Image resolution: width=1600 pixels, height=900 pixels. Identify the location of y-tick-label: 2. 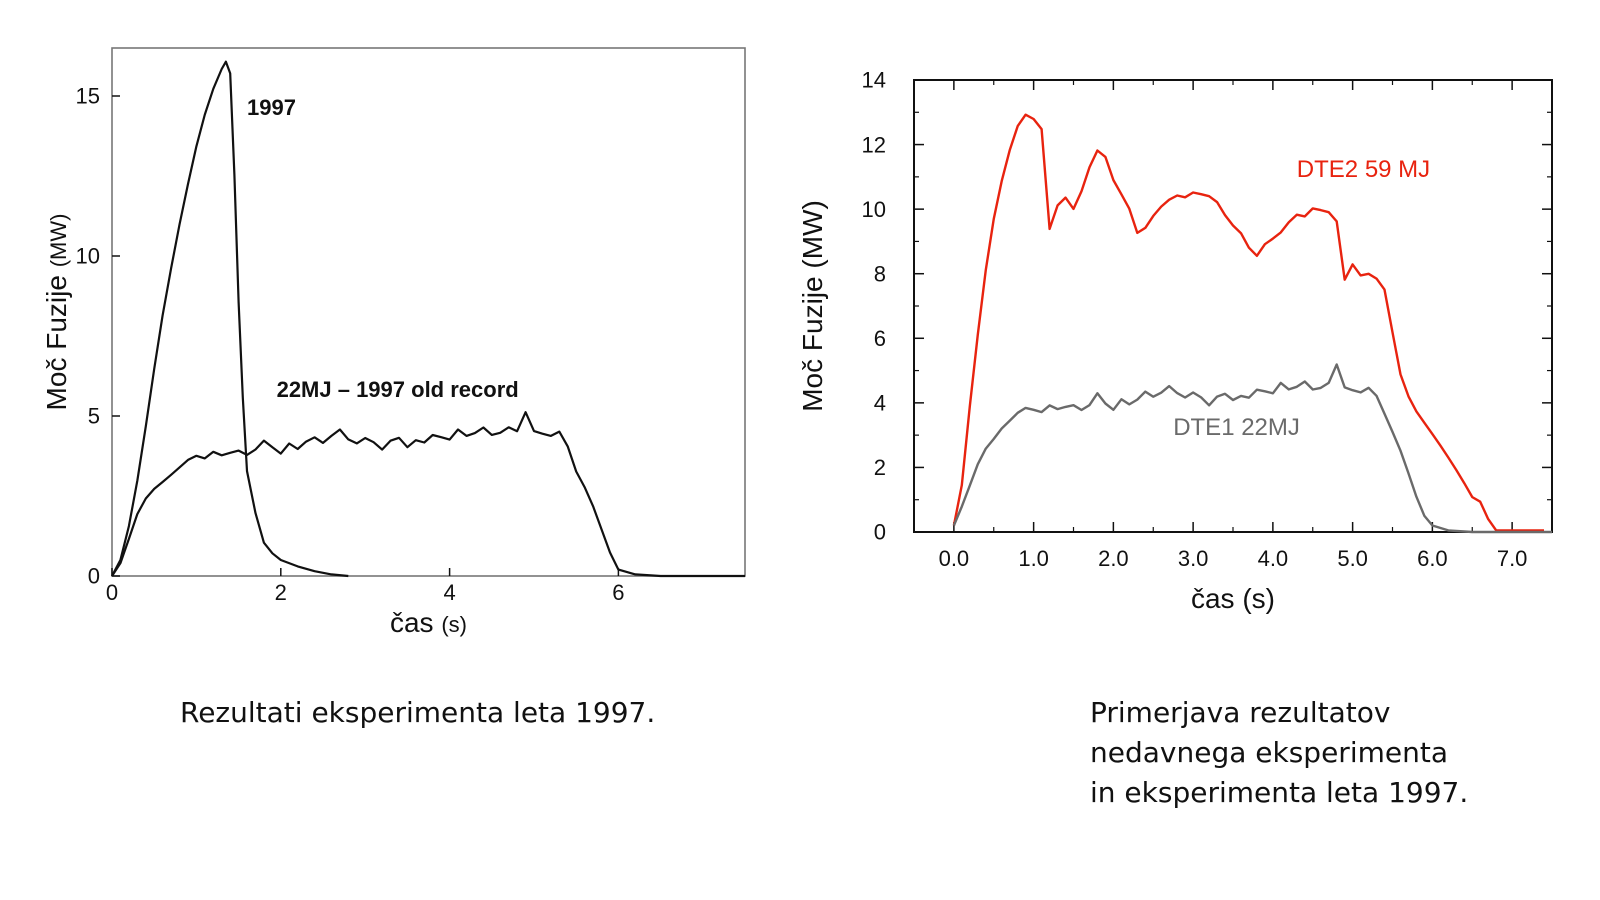
(880, 467).